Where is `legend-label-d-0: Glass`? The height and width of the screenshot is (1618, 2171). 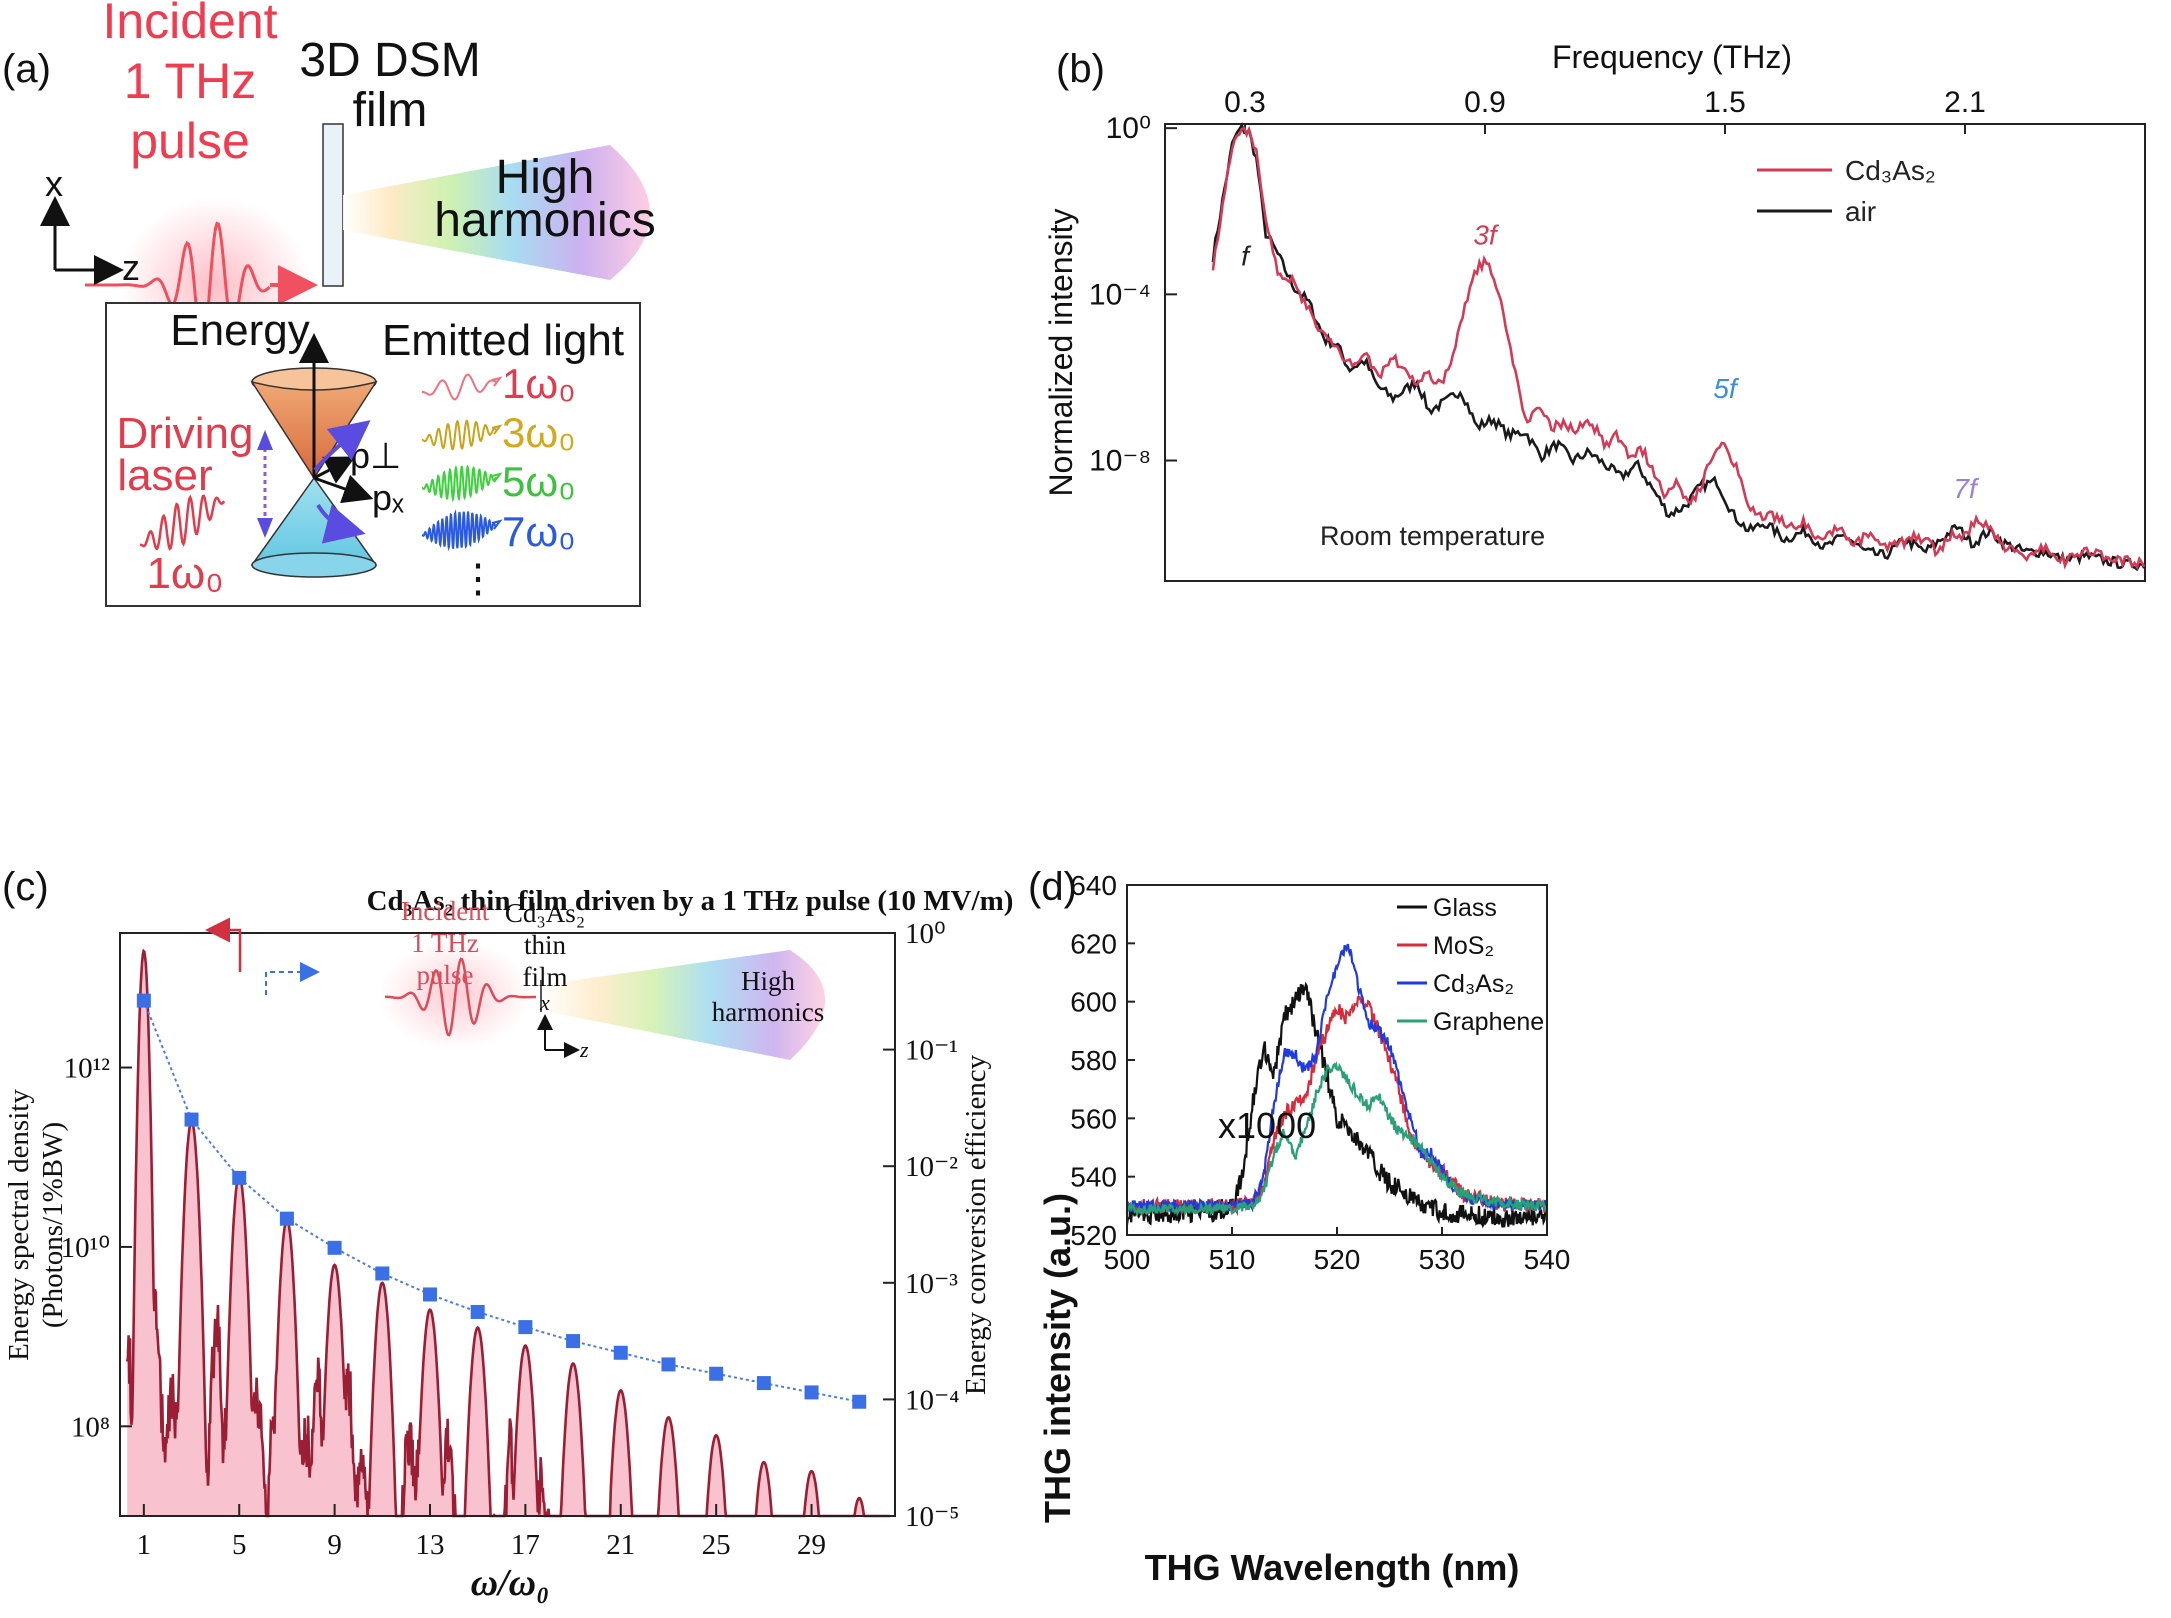
legend-label-d-0: Glass is located at coordinates (1465, 908).